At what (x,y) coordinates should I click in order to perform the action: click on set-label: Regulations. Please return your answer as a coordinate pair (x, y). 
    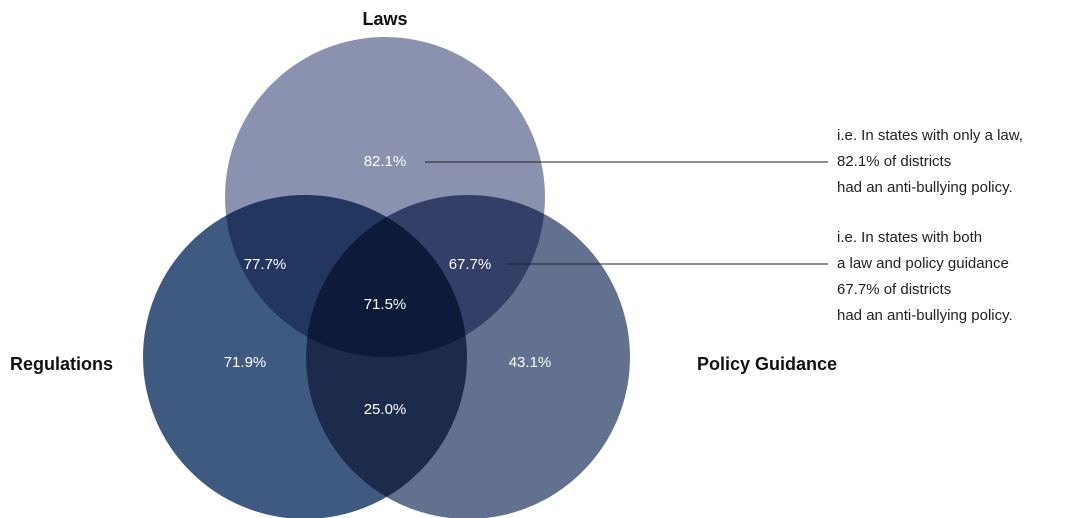
    Looking at the image, I should click on (61, 364).